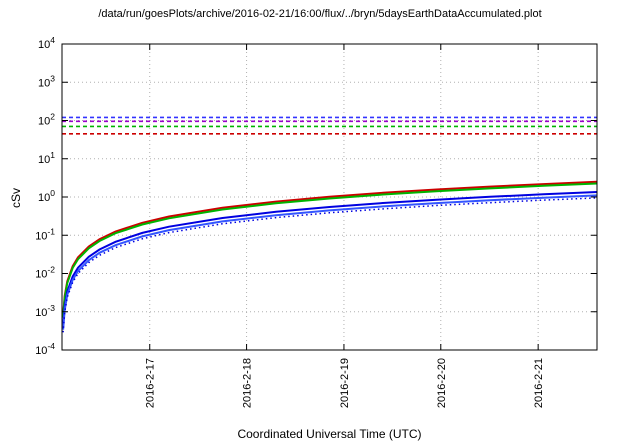 This screenshot has width=640, height=448. What do you see at coordinates (45, 273) in the screenshot?
I see `y-tick-label: 10⁻²` at bounding box center [45, 273].